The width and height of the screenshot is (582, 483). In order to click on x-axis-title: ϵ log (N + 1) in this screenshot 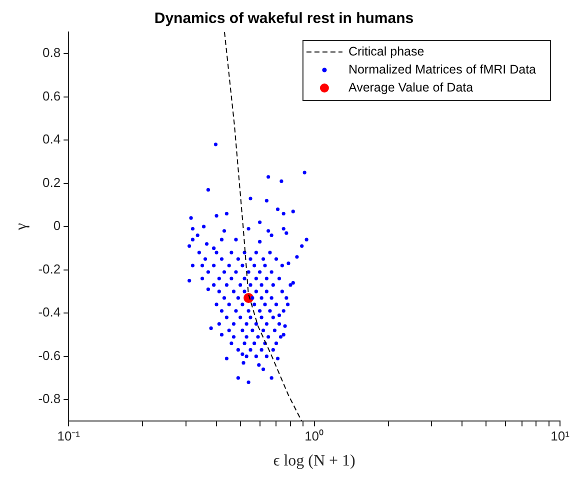, I will do `click(314, 461)`.